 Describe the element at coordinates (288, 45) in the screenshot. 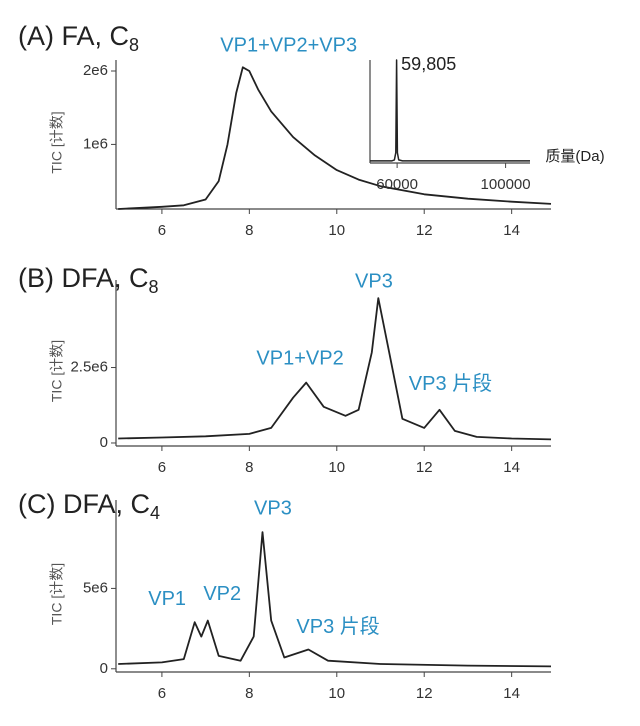

I see `annotation: VP1+VP2+VP3` at that location.